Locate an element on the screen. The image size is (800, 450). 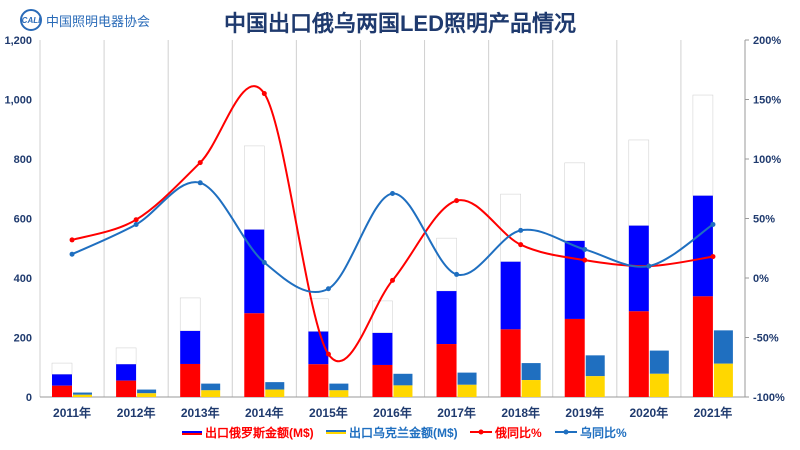
y-left-tick-label: 600 is located at coordinates (23, 220).